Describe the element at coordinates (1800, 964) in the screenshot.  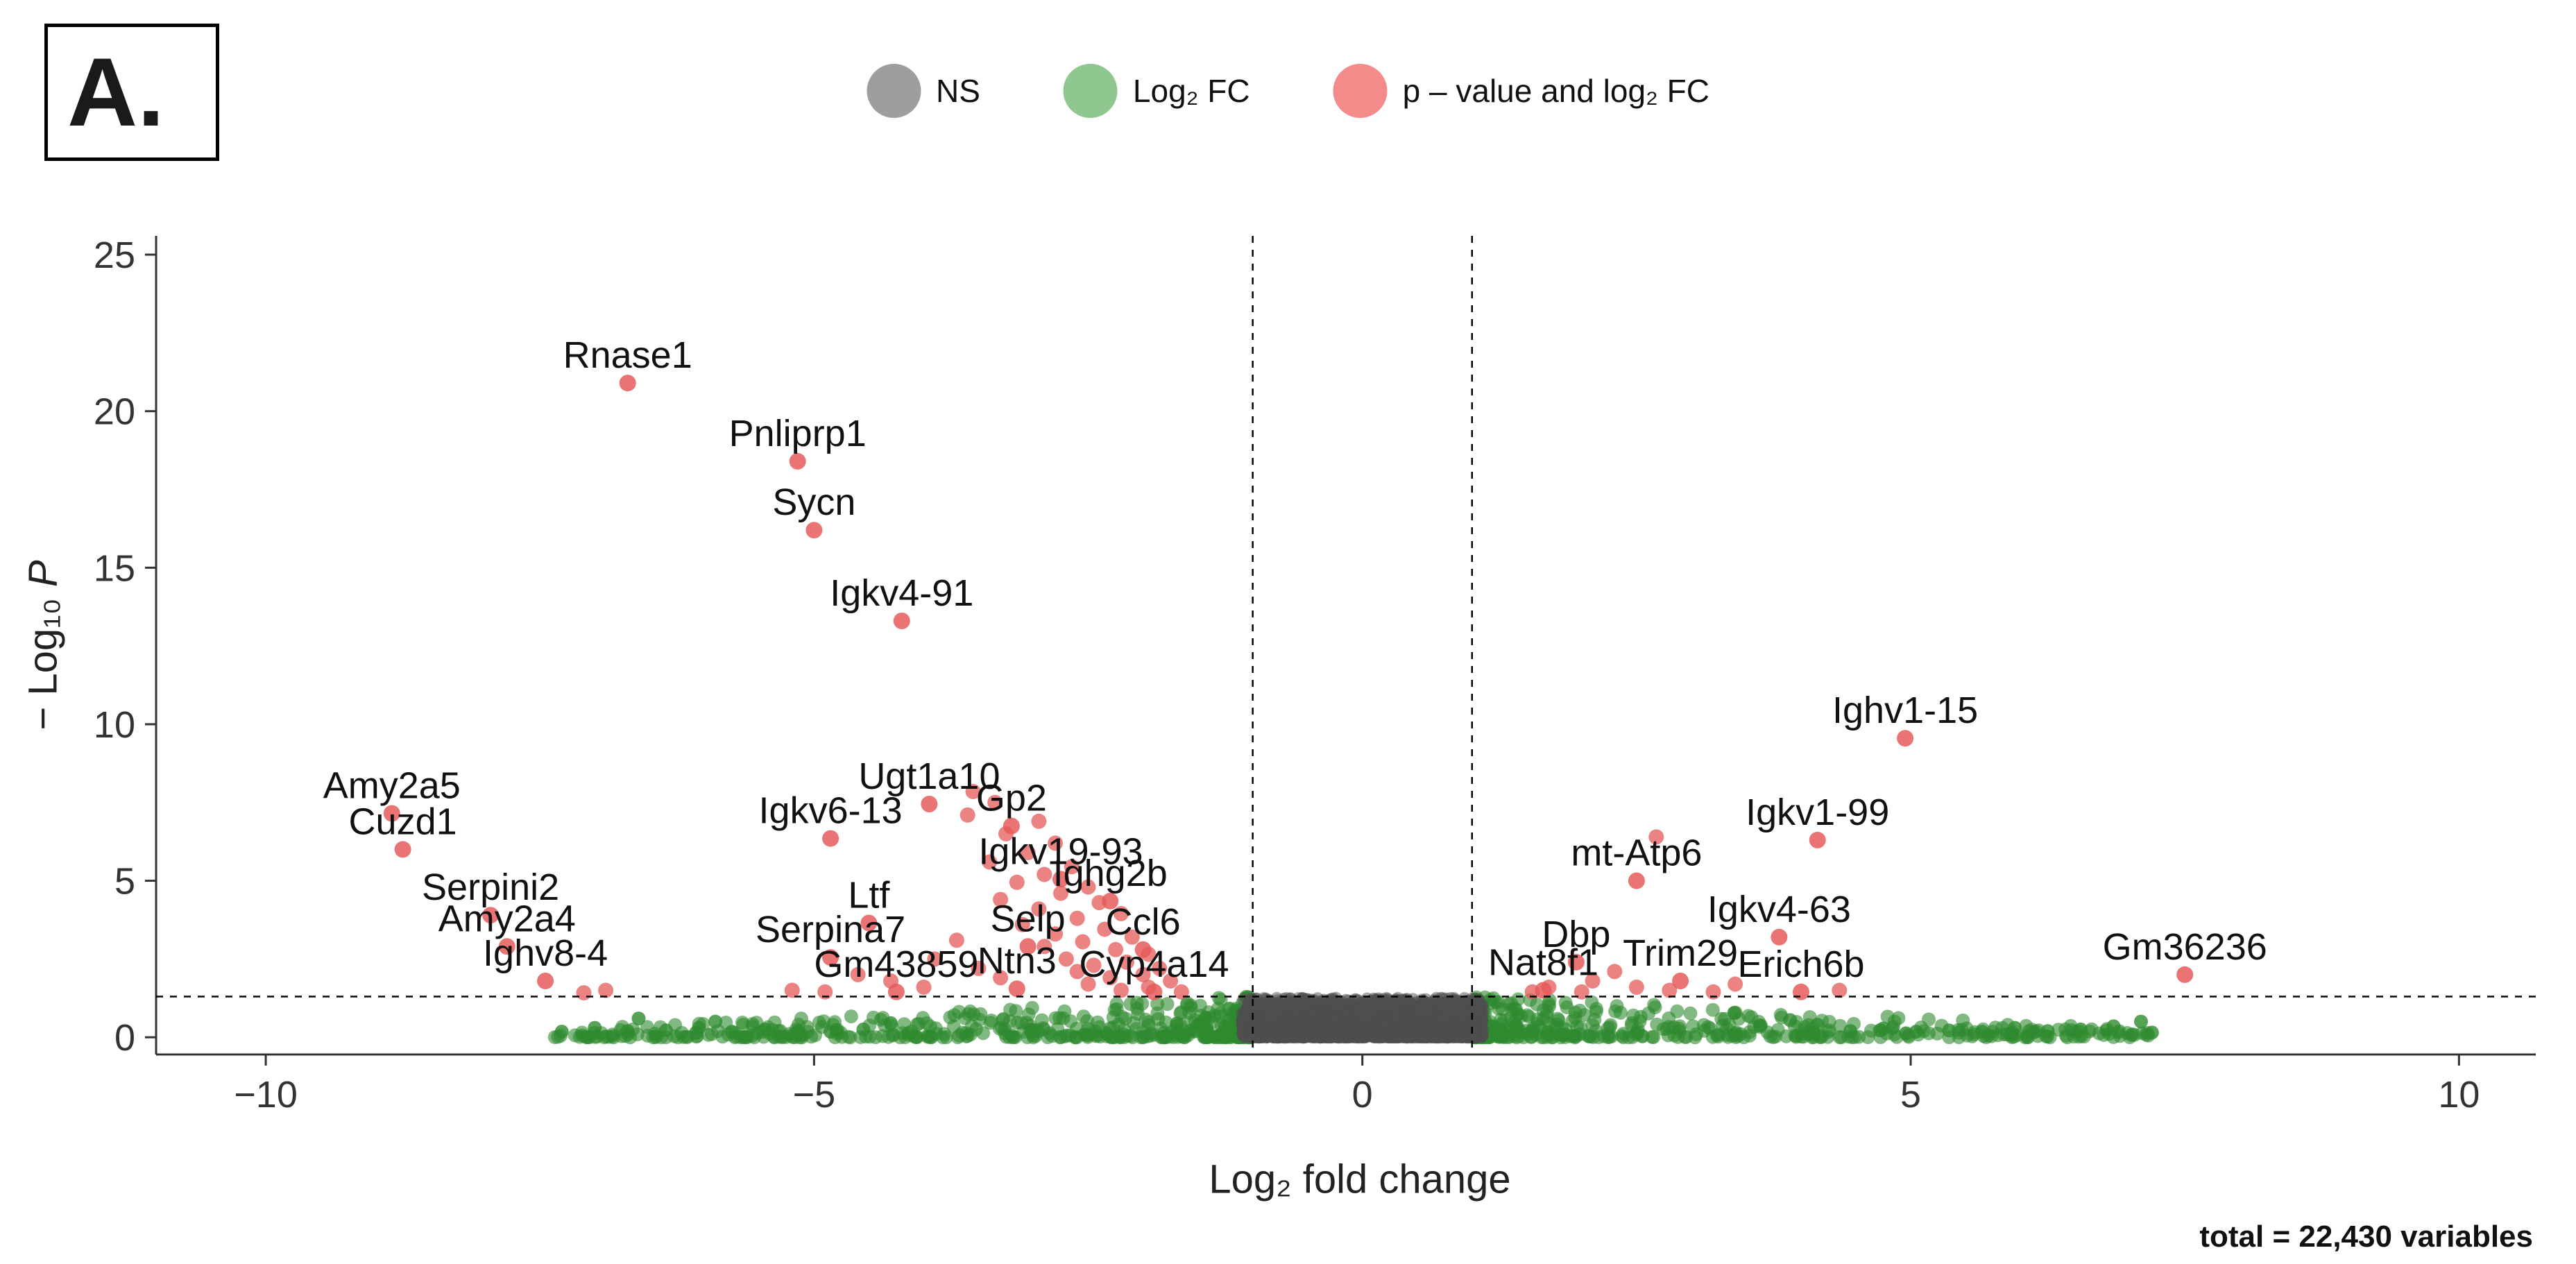
I see `gene-label: Erich6b` at that location.